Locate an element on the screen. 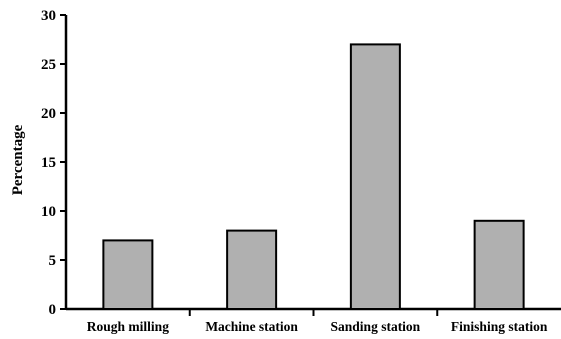 The width and height of the screenshot is (561, 339). x-tick-label: Machine station is located at coordinates (251, 326).